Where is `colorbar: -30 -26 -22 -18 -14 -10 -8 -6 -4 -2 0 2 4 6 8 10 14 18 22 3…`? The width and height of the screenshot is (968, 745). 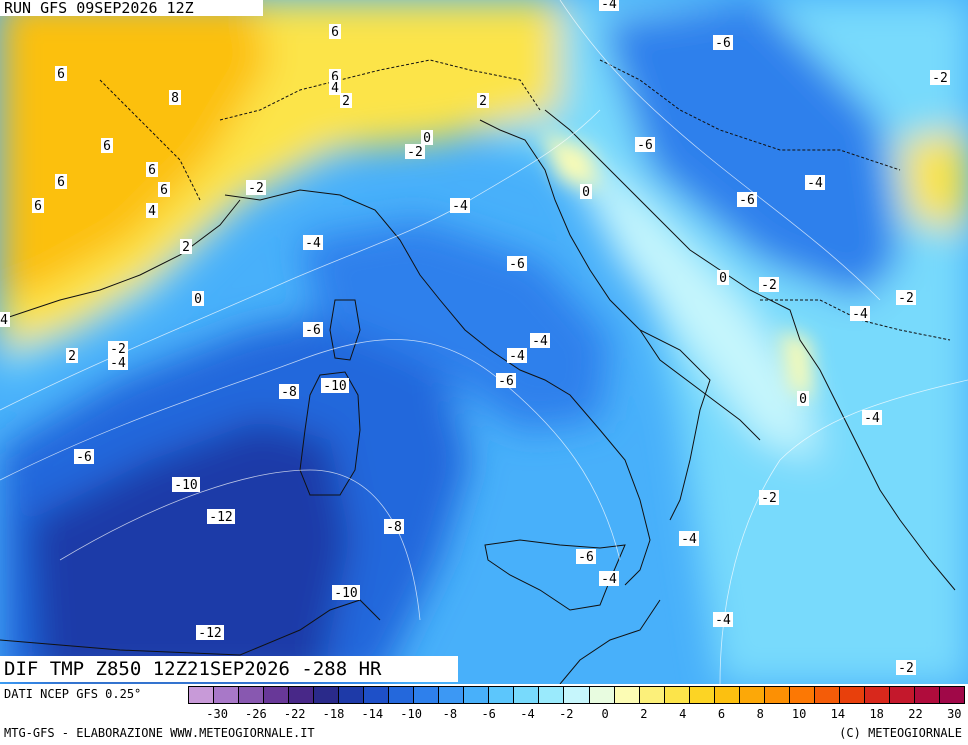
colorbar: -30 -26 -22 -18 -14 -10 -8 -6 -4 -2 0 2 4 6 8 10 14 18 22 3… is located at coordinates (578, 704).